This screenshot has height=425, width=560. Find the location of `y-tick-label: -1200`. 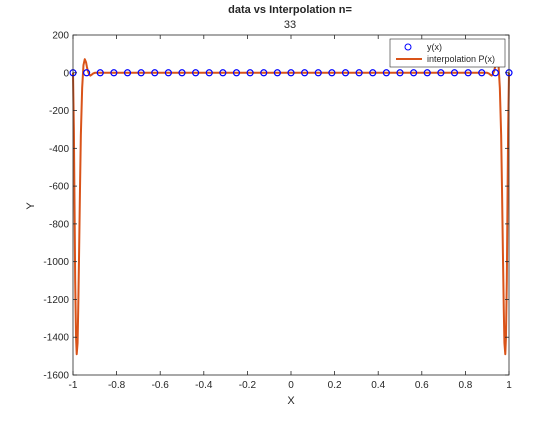

y-tick-label: -1200 is located at coordinates (56, 300).